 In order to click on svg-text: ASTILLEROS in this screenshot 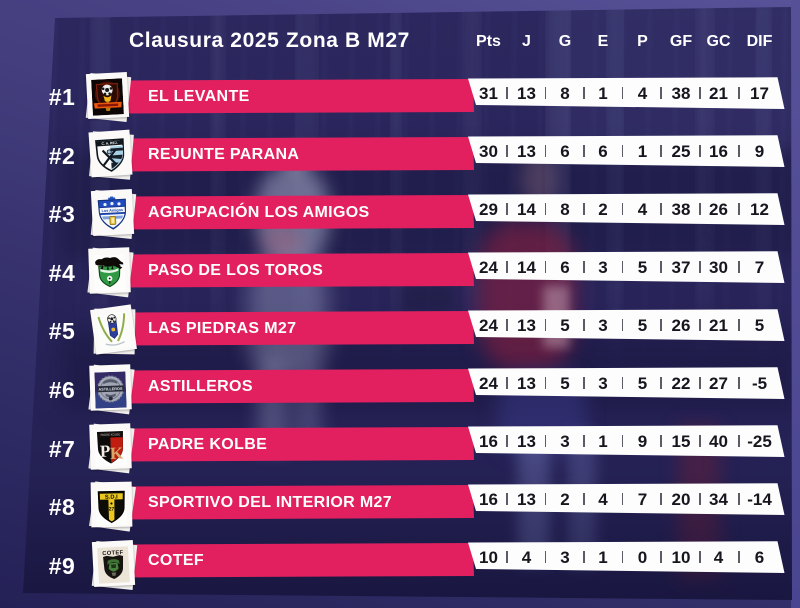, I will do `click(111, 389)`.